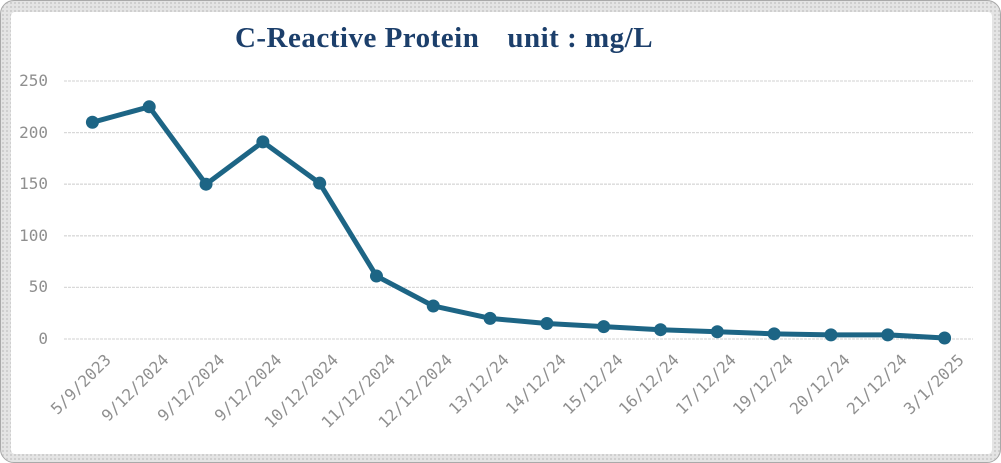  I want to click on chart-title-text: C-Reactive Protein, so click(357, 38).